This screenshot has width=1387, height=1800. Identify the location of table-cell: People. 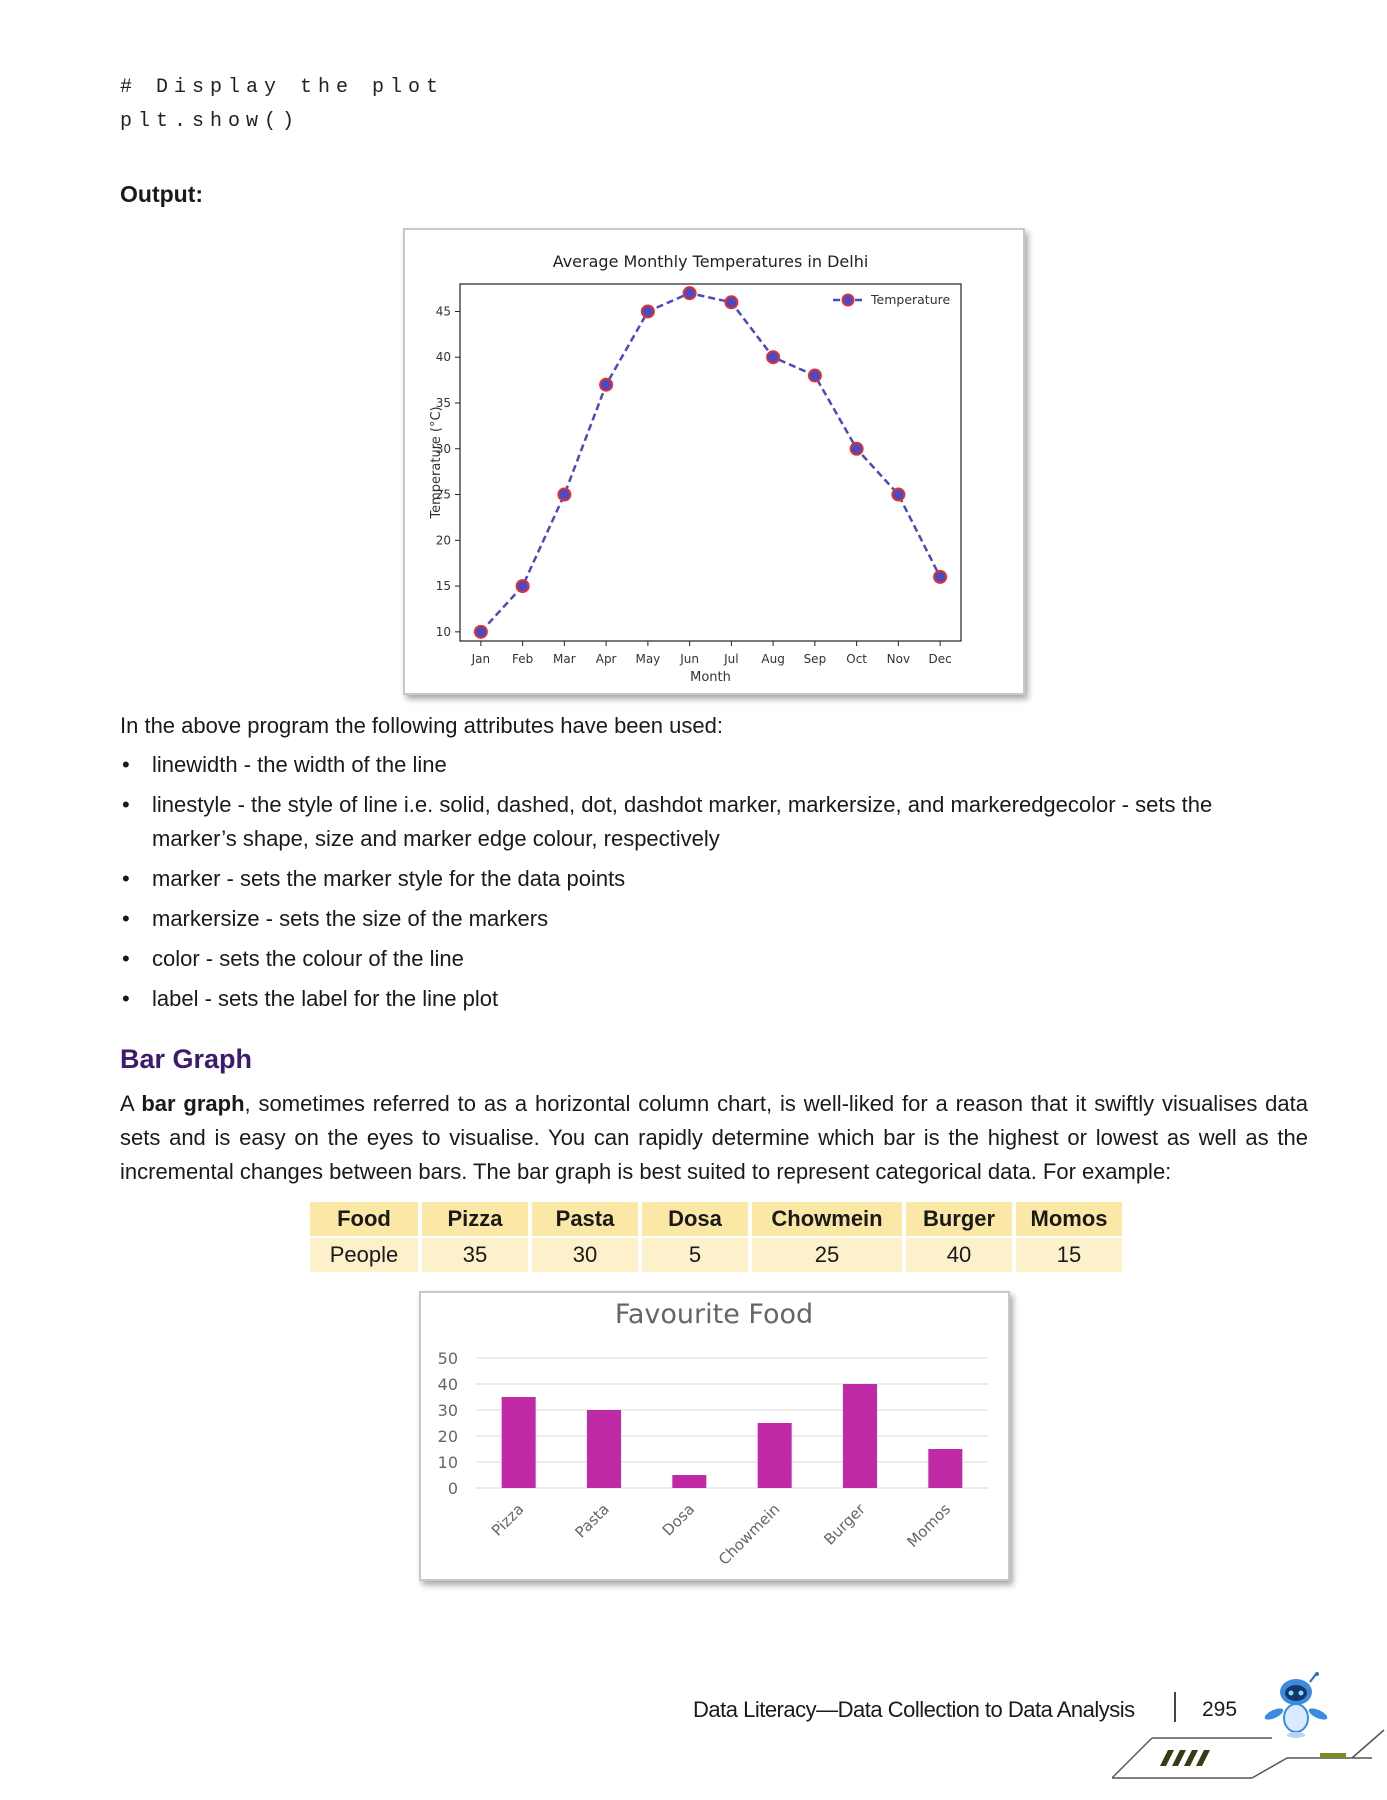
(364, 1255).